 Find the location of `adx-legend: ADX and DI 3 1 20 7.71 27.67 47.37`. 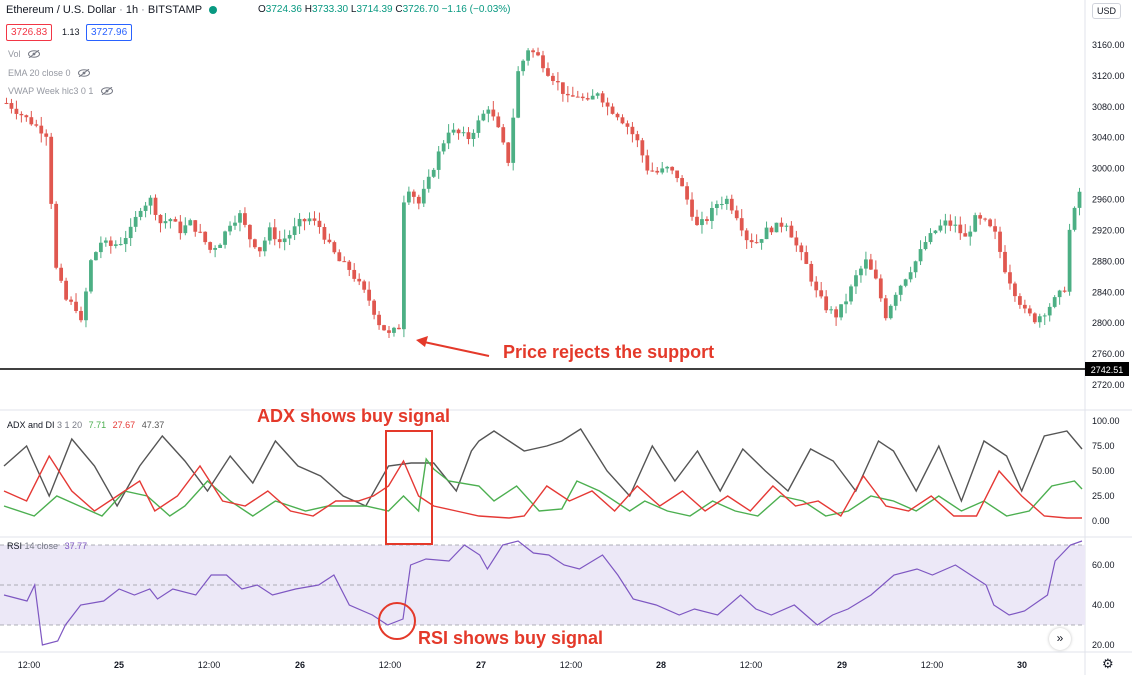

adx-legend: ADX and DI 3 1 20 7.71 27.67 47.37 is located at coordinates (86, 425).